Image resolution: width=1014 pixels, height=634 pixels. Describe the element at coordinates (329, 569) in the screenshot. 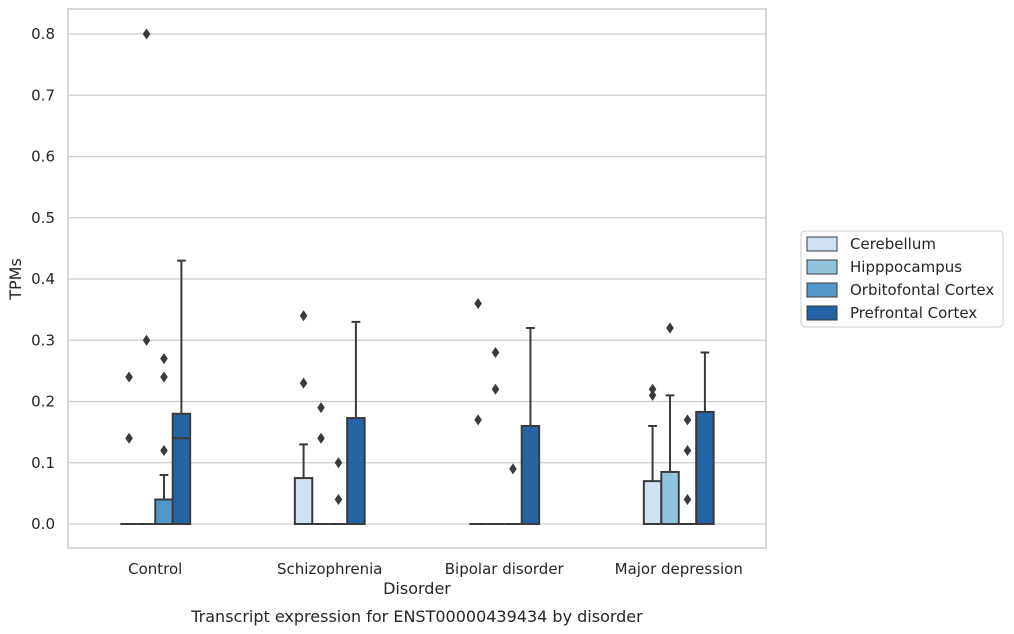

I see `x-tick-label: Schizophrenia` at that location.